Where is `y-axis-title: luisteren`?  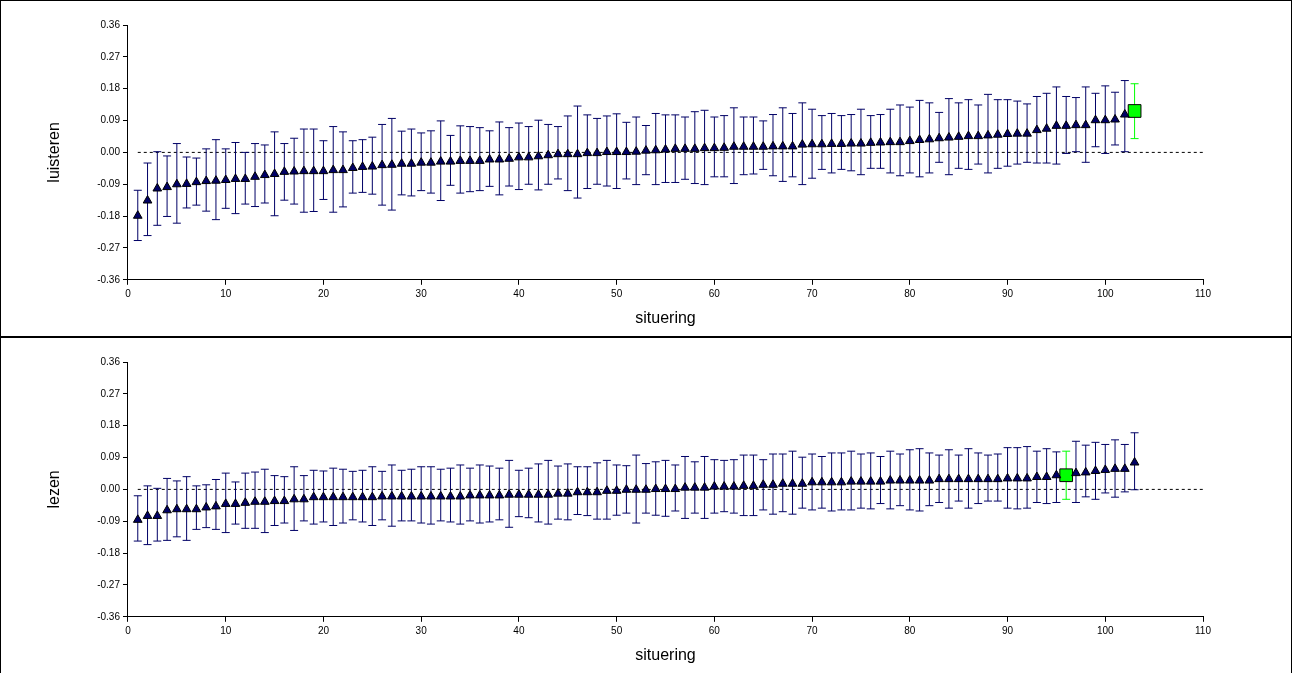
y-axis-title: luisteren is located at coordinates (54, 152).